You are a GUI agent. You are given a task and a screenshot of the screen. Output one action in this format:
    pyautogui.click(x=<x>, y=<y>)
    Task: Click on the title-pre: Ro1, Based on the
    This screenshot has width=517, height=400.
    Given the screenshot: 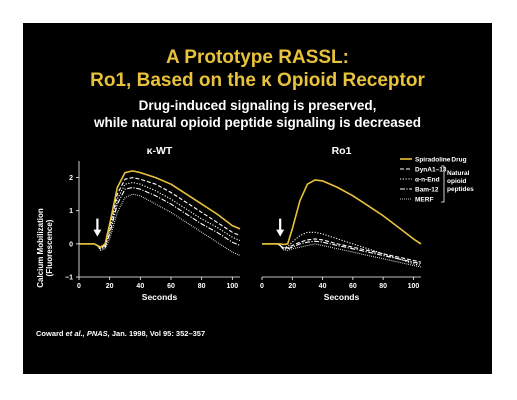 What is the action you would take?
    pyautogui.click(x=176, y=80)
    